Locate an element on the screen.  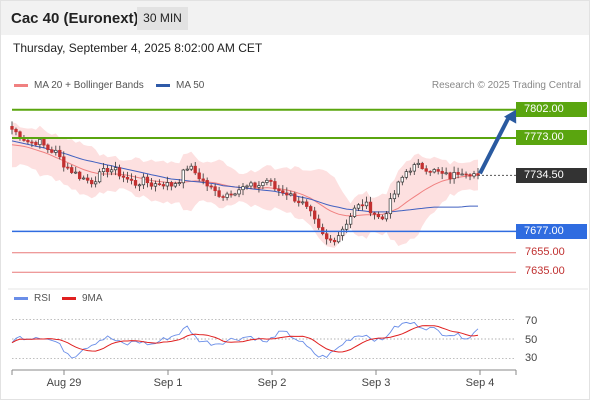
legend-ma50: MA 50 is located at coordinates (180, 85).